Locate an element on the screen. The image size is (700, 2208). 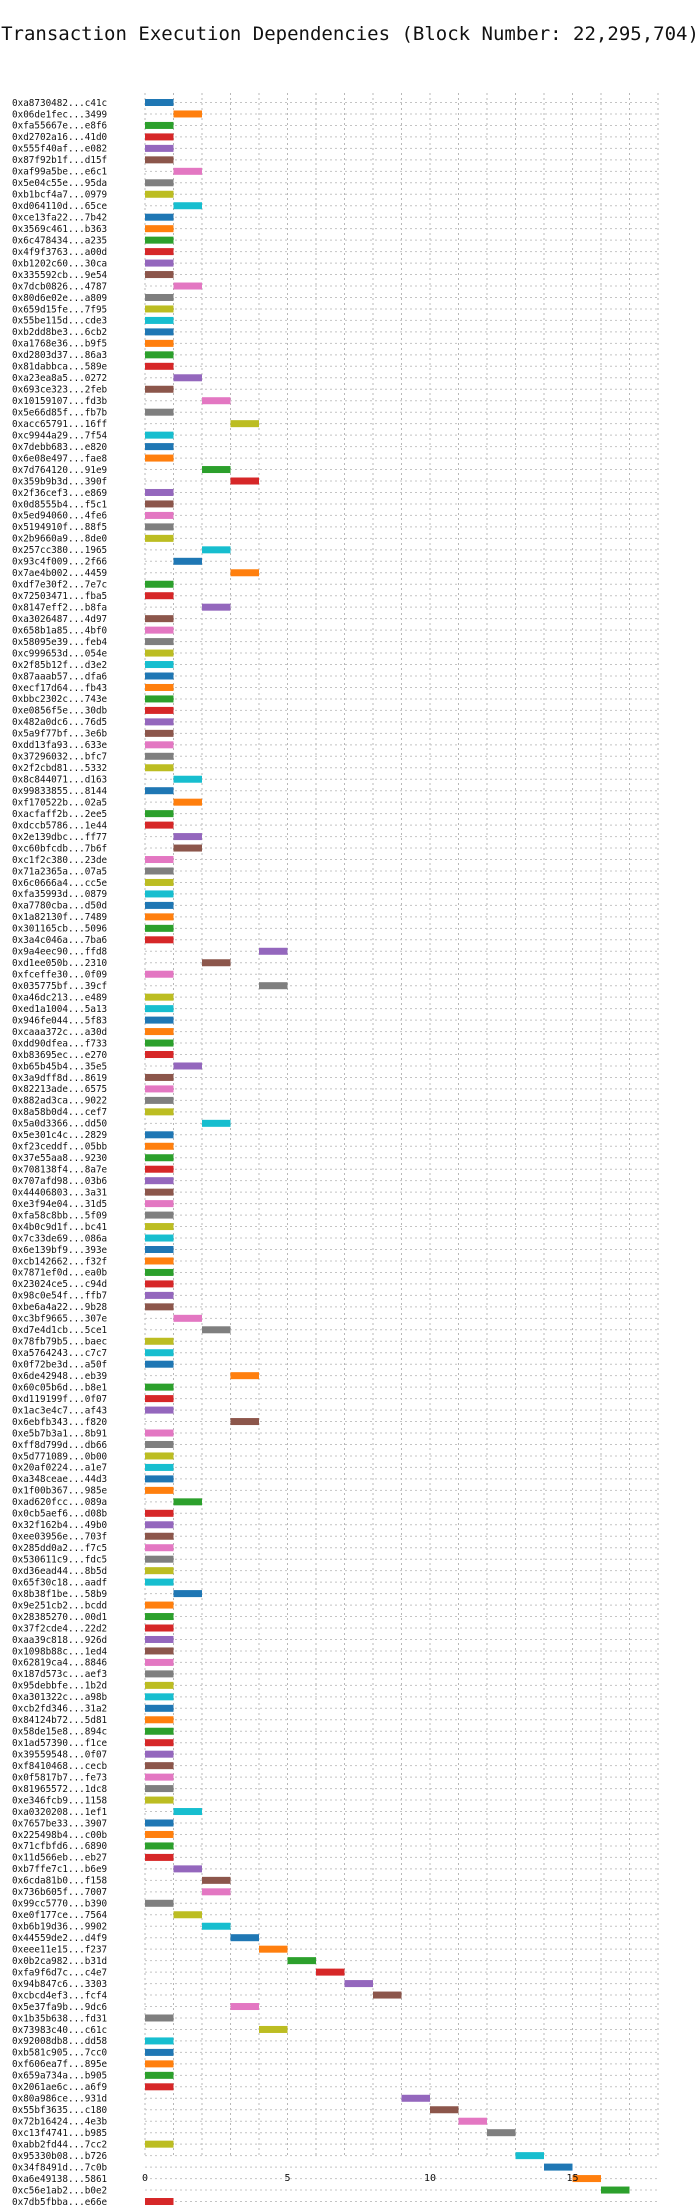
transaction-label: 0xacfaff2b...2ee5 is located at coordinates (59, 814).